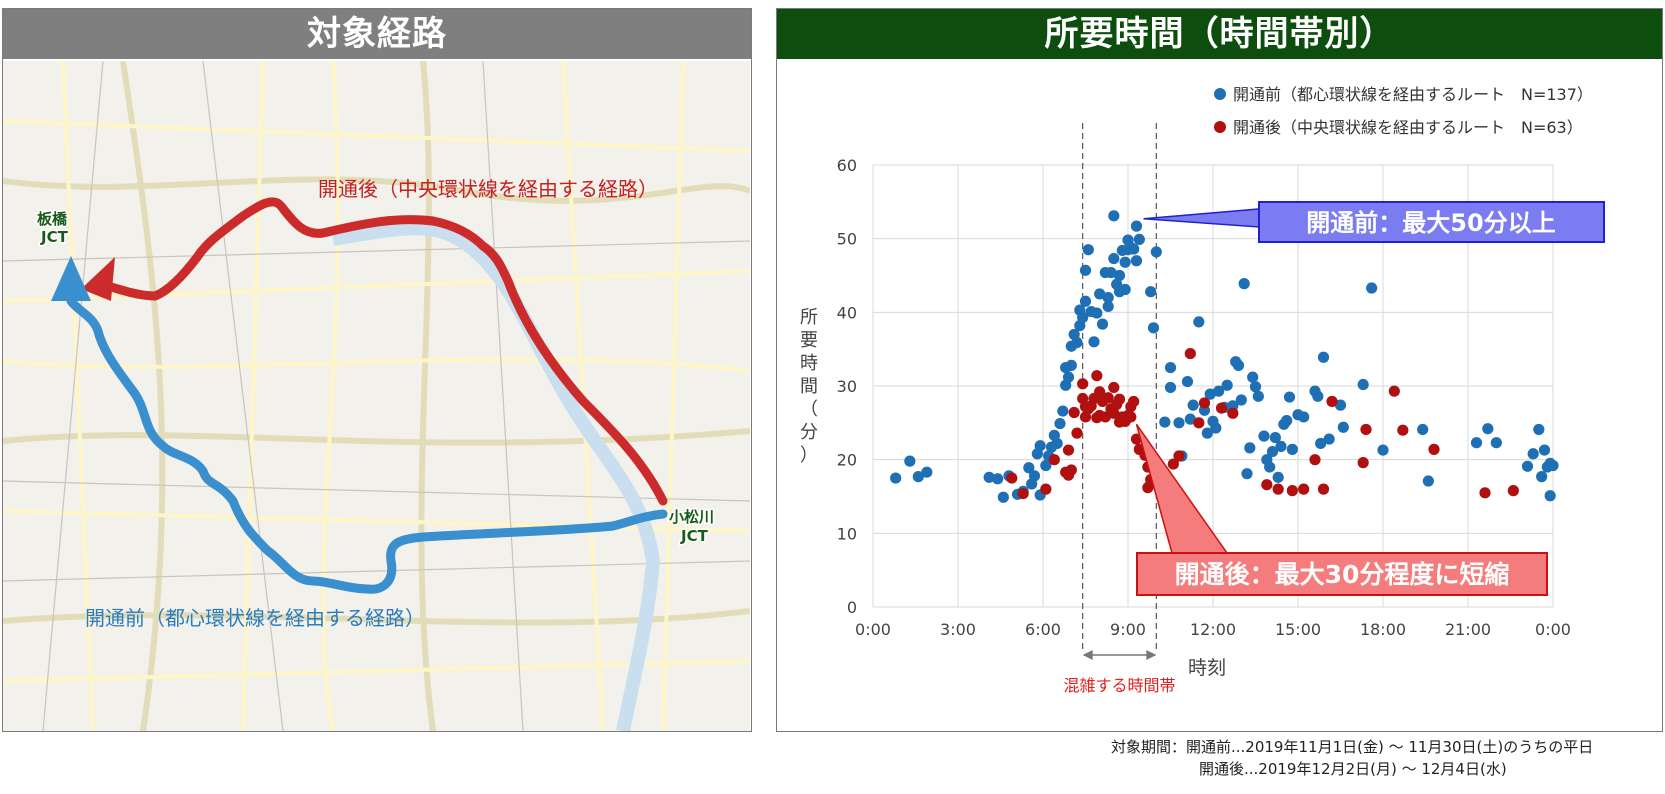 The image size is (1665, 794). Describe the element at coordinates (1408, 127) in the screenshot. I see `legend-after-label: 開通後（中央環状線を経由するルート N=63）` at that location.